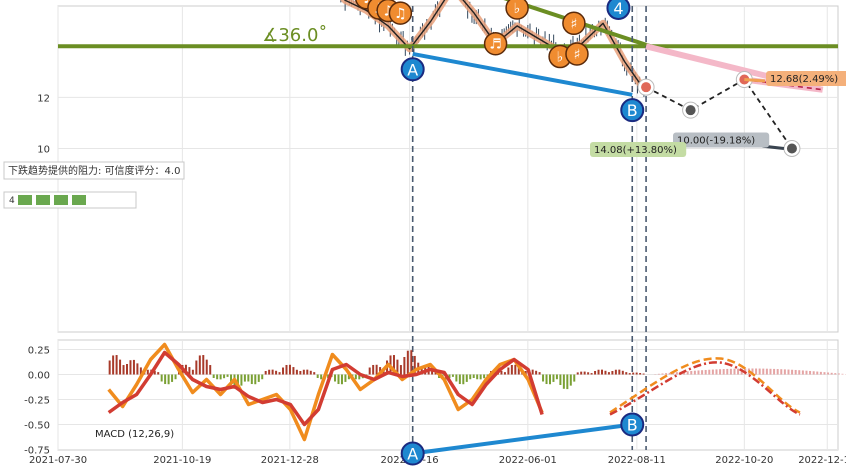 Image resolution: width=846 pixels, height=471 pixels. Describe the element at coordinates (134, 434) in the screenshot. I see `macd-label: MACD (12,26,9)` at that location.